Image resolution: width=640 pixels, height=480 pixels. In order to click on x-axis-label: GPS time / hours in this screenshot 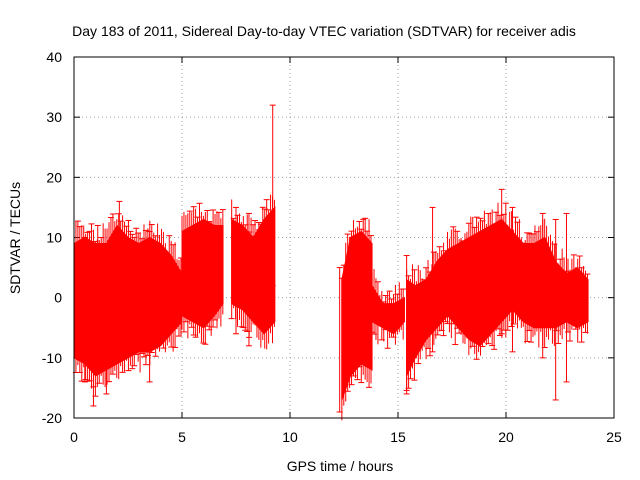, I will do `click(340, 466)`.